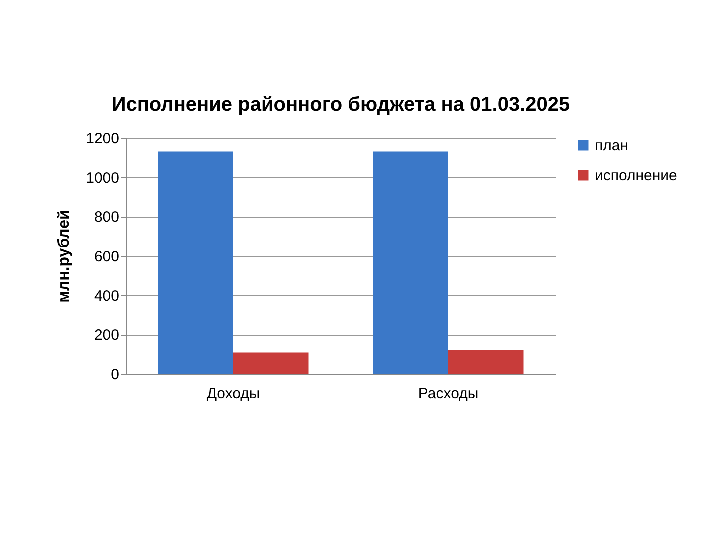 This screenshot has height=540, width=720. I want to click on y-tick-label: 400, so click(107, 296).